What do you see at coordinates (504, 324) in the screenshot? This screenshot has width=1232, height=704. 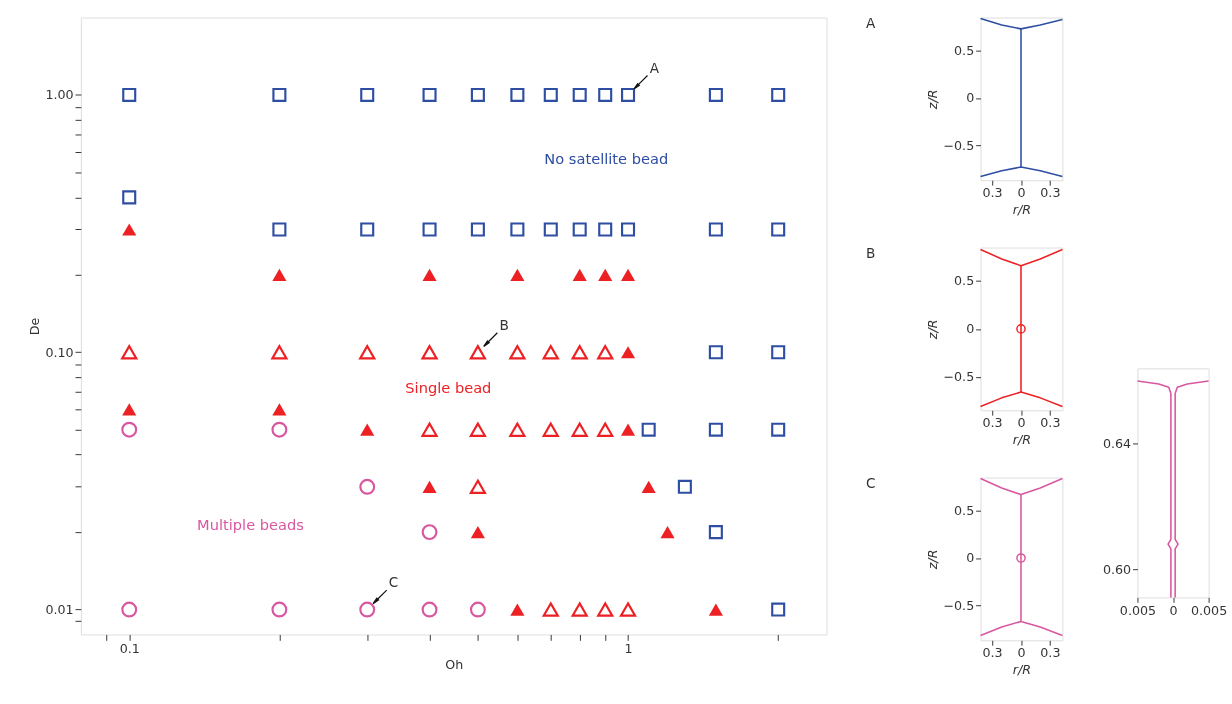 I see `annotation: B` at bounding box center [504, 324].